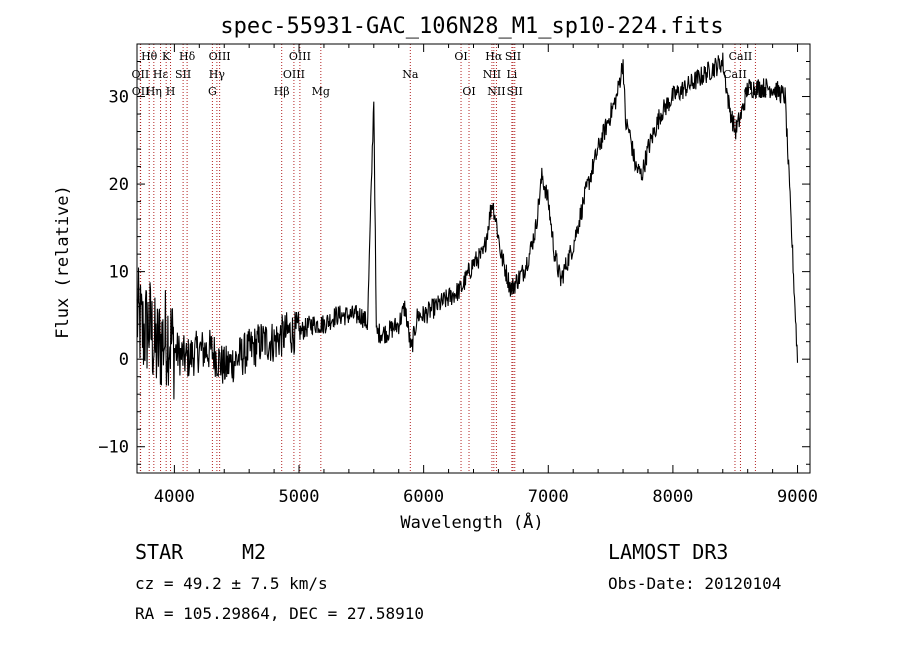  What do you see at coordinates (254, 552) in the screenshot?
I see `object-subclass: M2` at bounding box center [254, 552].